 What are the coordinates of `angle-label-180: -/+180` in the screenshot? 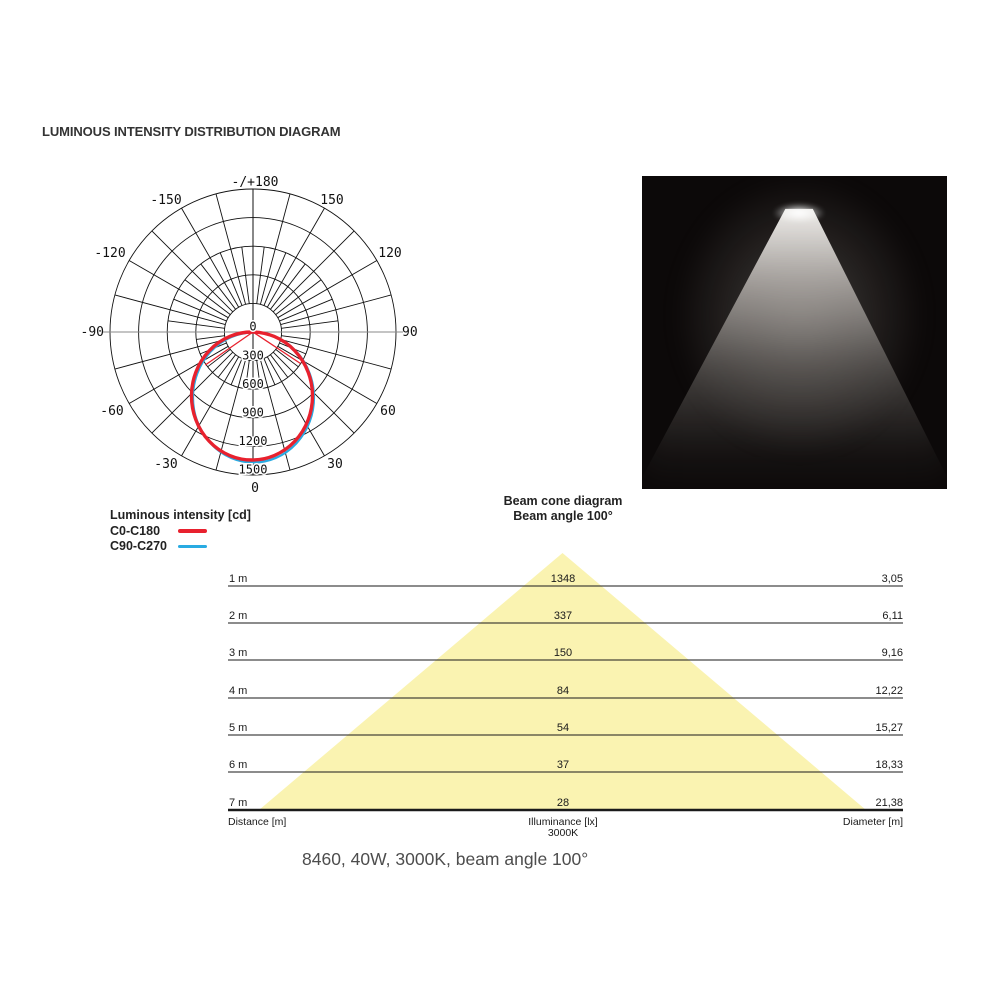 It's located at (255, 182).